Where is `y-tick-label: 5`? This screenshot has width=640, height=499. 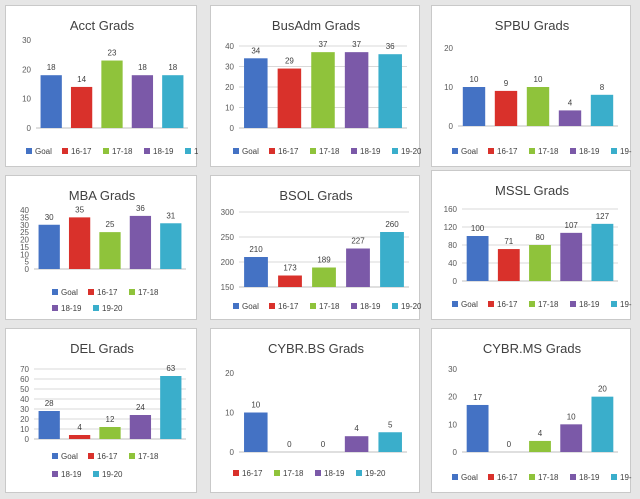
y-tick-label: 5 is located at coordinates (27, 262).